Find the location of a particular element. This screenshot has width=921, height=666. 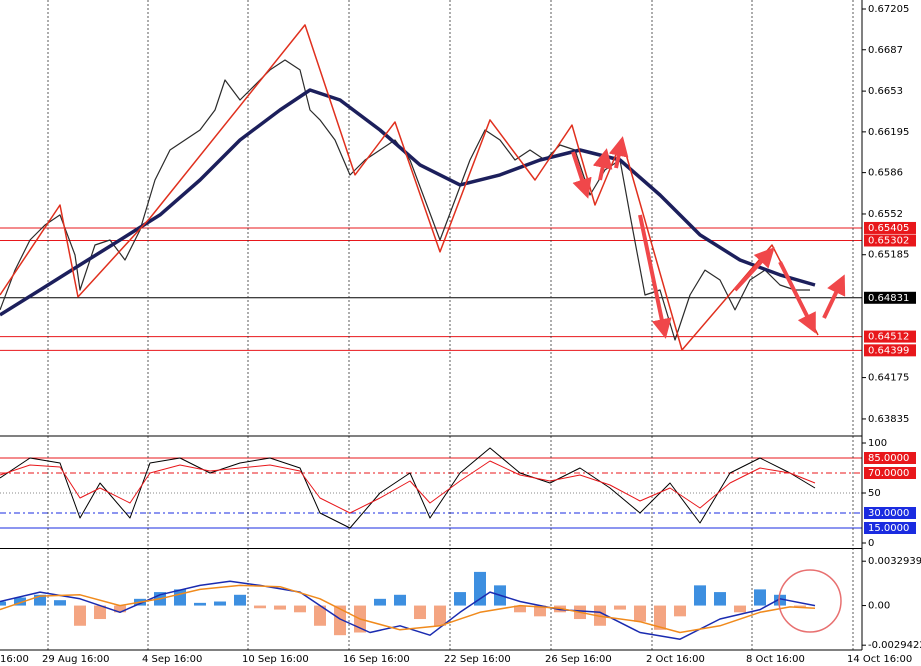

y-tick-label: 0.6586 is located at coordinates (885, 173).